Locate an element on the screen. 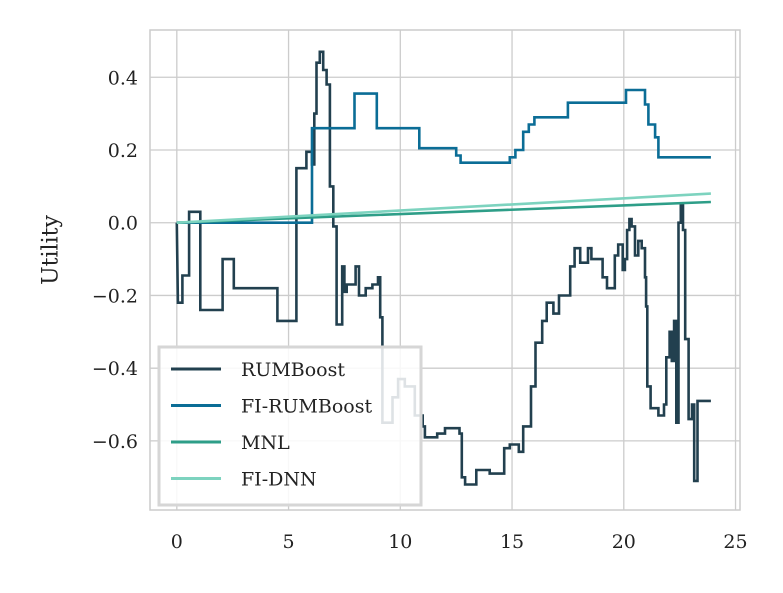 This screenshot has height=593, width=783. x-tick-label: 5 is located at coordinates (289, 542).